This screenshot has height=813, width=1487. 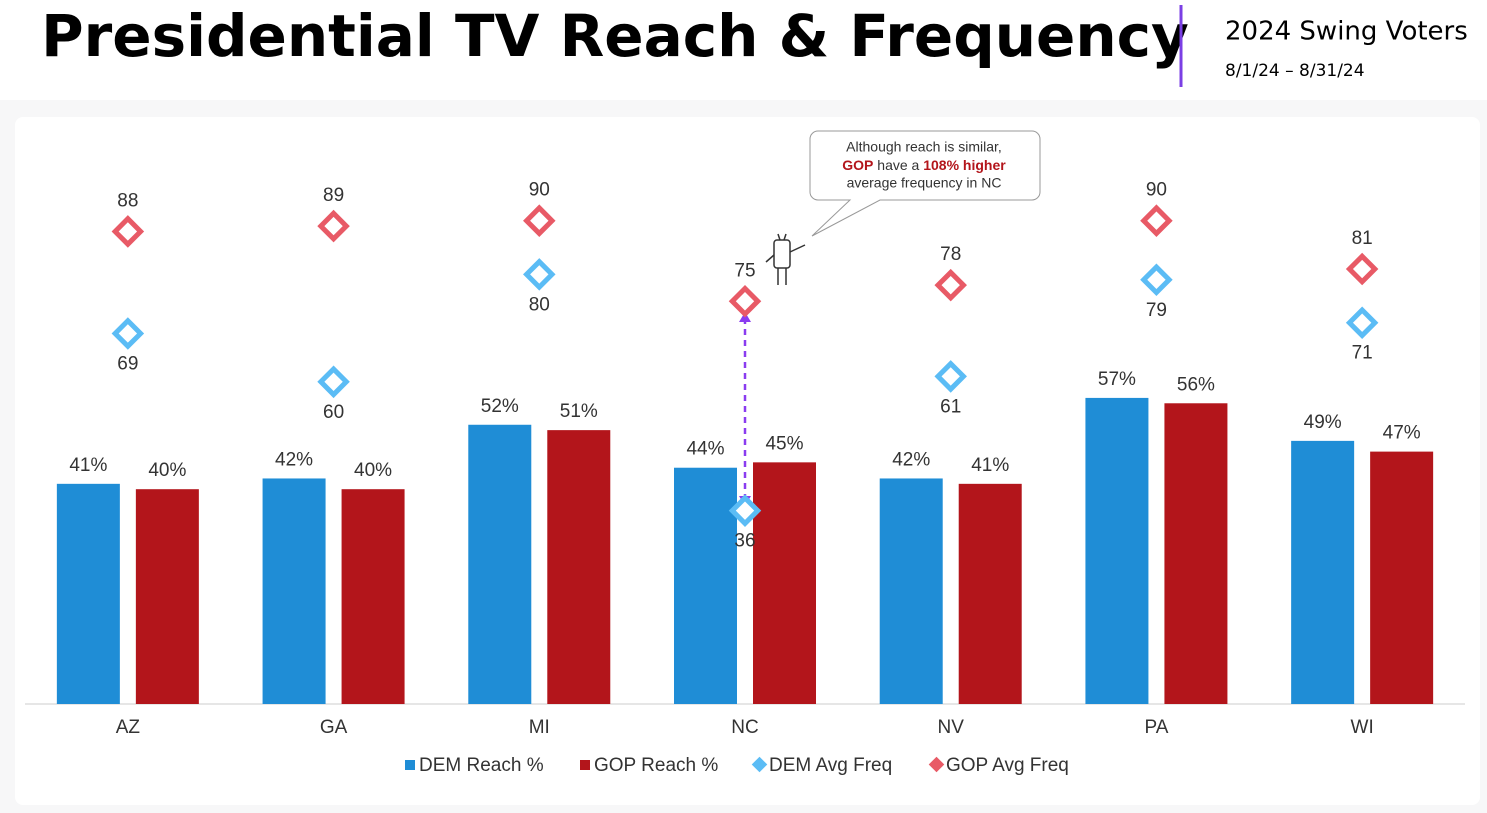 I want to click on x-tick-label: MI, so click(x=539, y=727).